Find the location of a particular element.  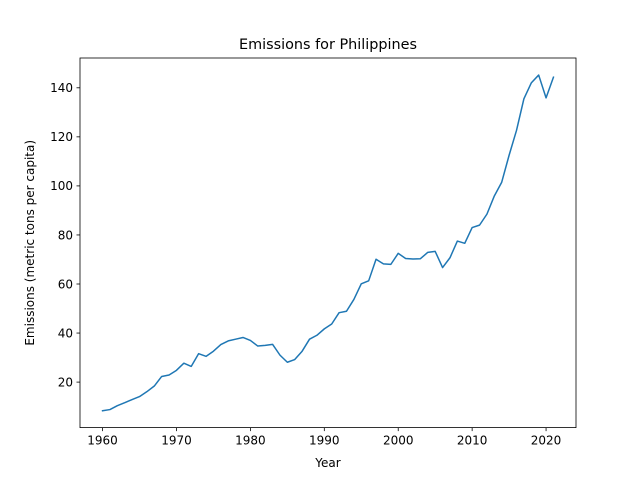

x-tick-label: 2000 is located at coordinates (398, 441).